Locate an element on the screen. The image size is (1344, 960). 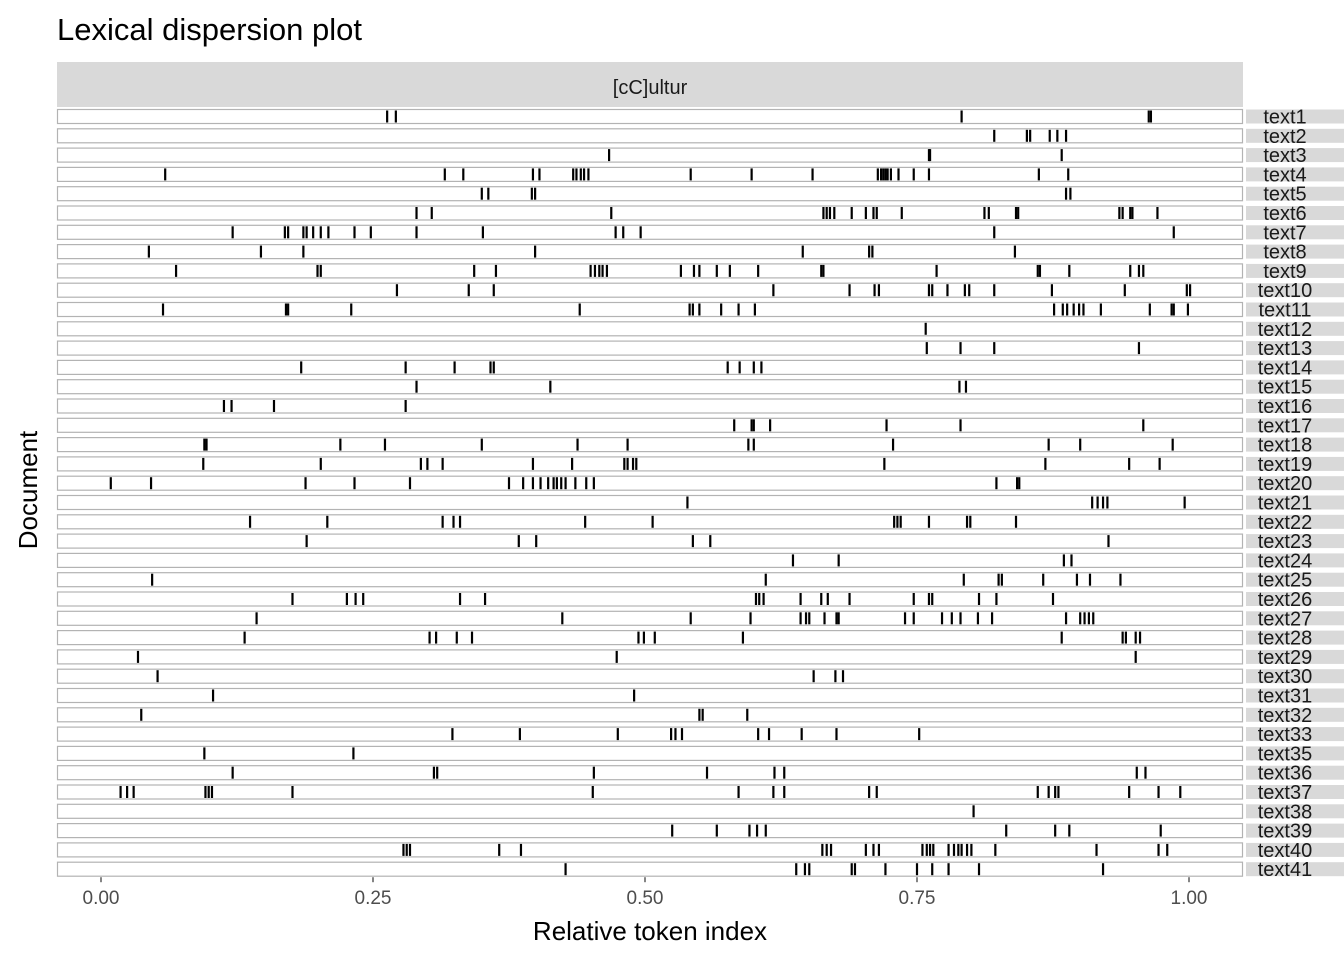
document-label: text12 is located at coordinates (1285, 330).